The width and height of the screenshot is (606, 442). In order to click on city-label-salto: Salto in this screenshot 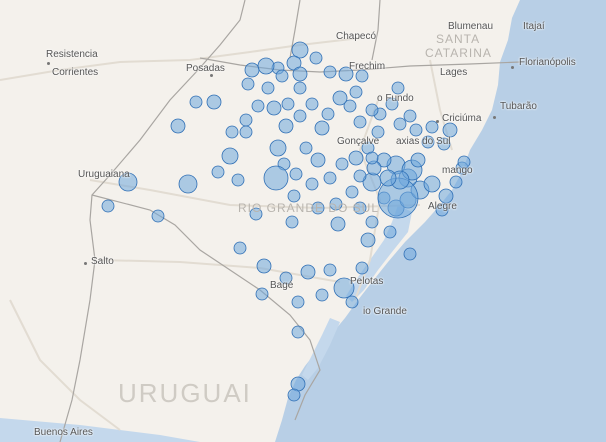, I will do `click(102, 261)`.